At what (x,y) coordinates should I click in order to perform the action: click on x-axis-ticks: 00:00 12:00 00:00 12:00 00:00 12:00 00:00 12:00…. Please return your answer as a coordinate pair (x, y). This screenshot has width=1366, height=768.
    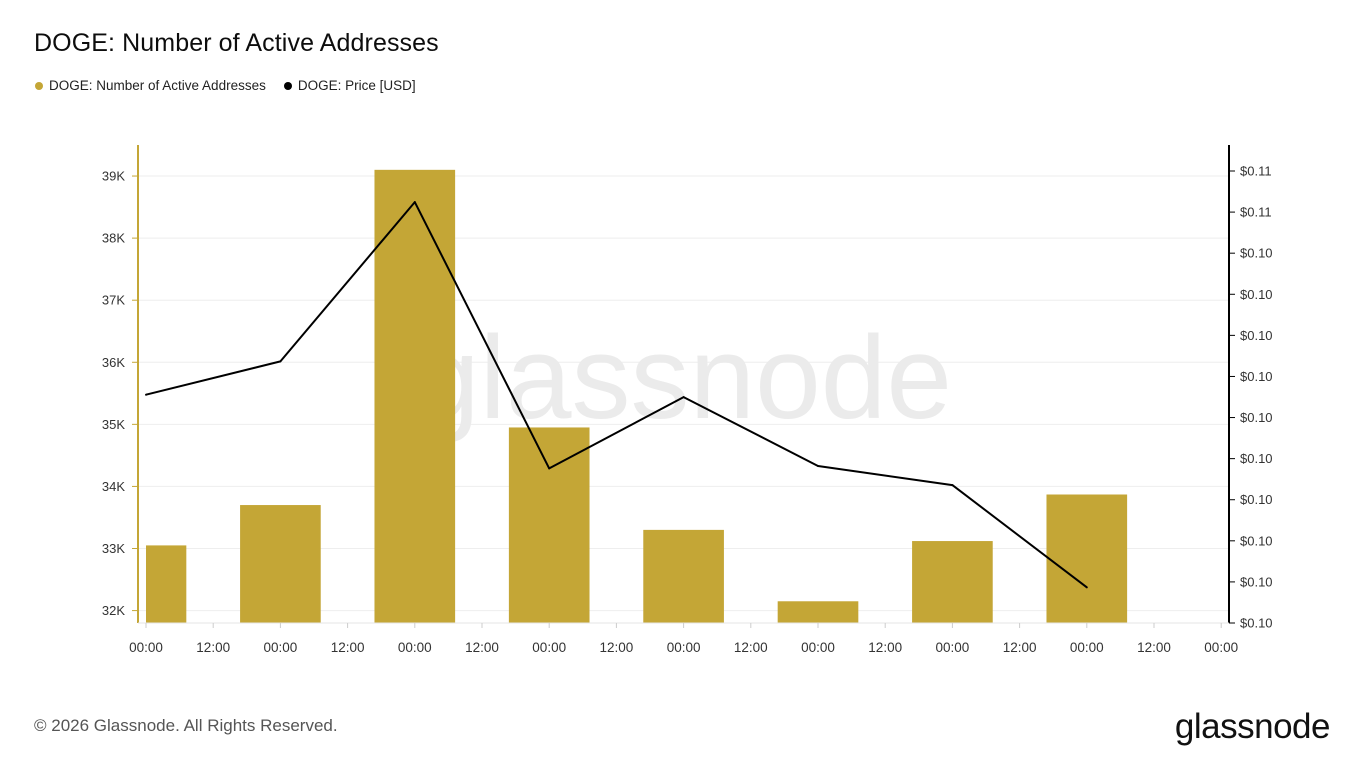
    Looking at the image, I should click on (683, 639).